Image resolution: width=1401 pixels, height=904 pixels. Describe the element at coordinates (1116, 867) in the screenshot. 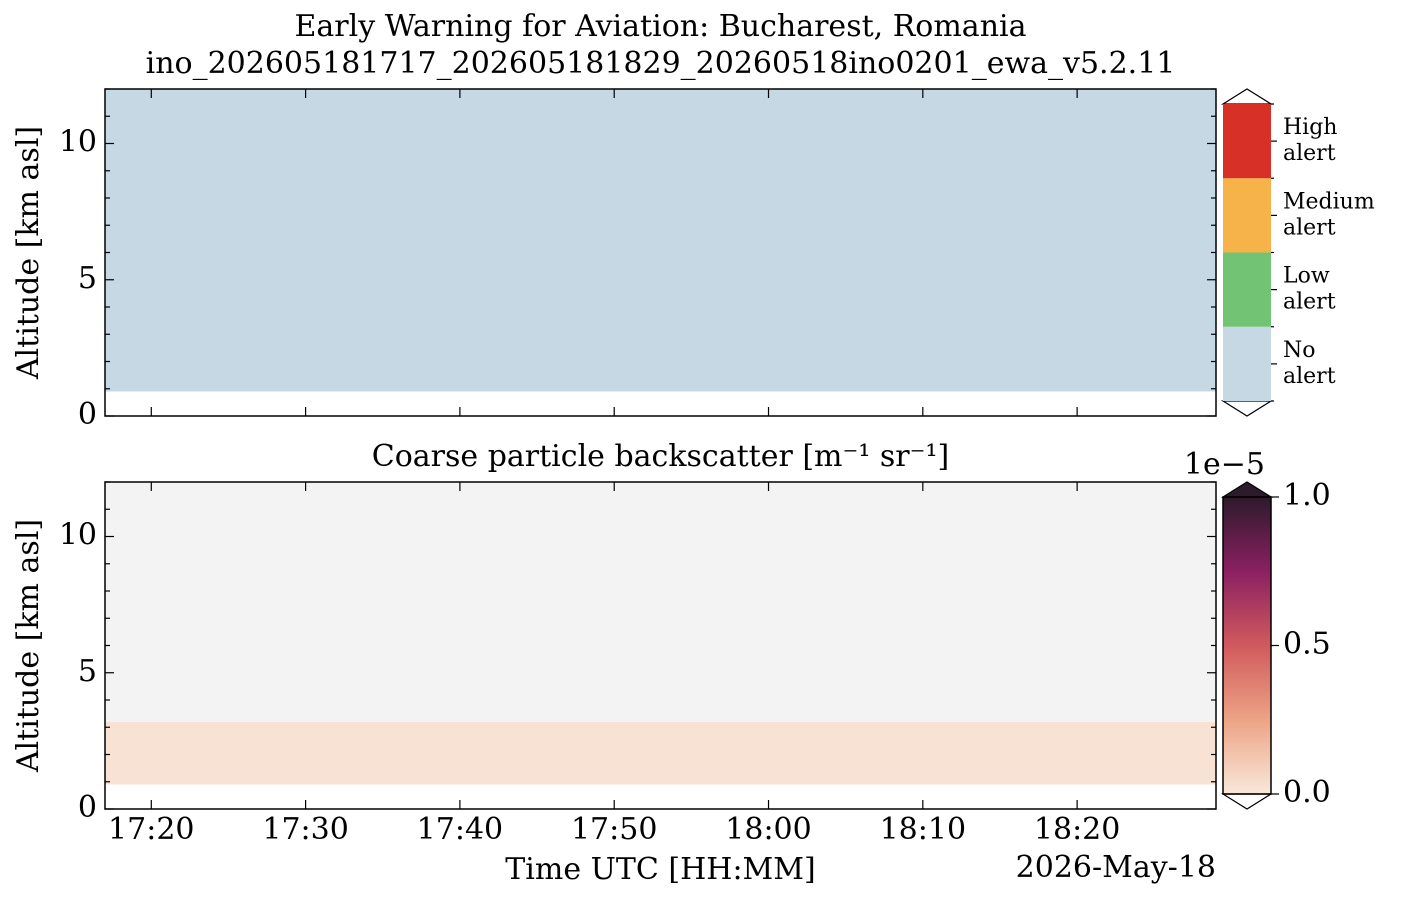

I see `date-label: 2026-May-18` at that location.